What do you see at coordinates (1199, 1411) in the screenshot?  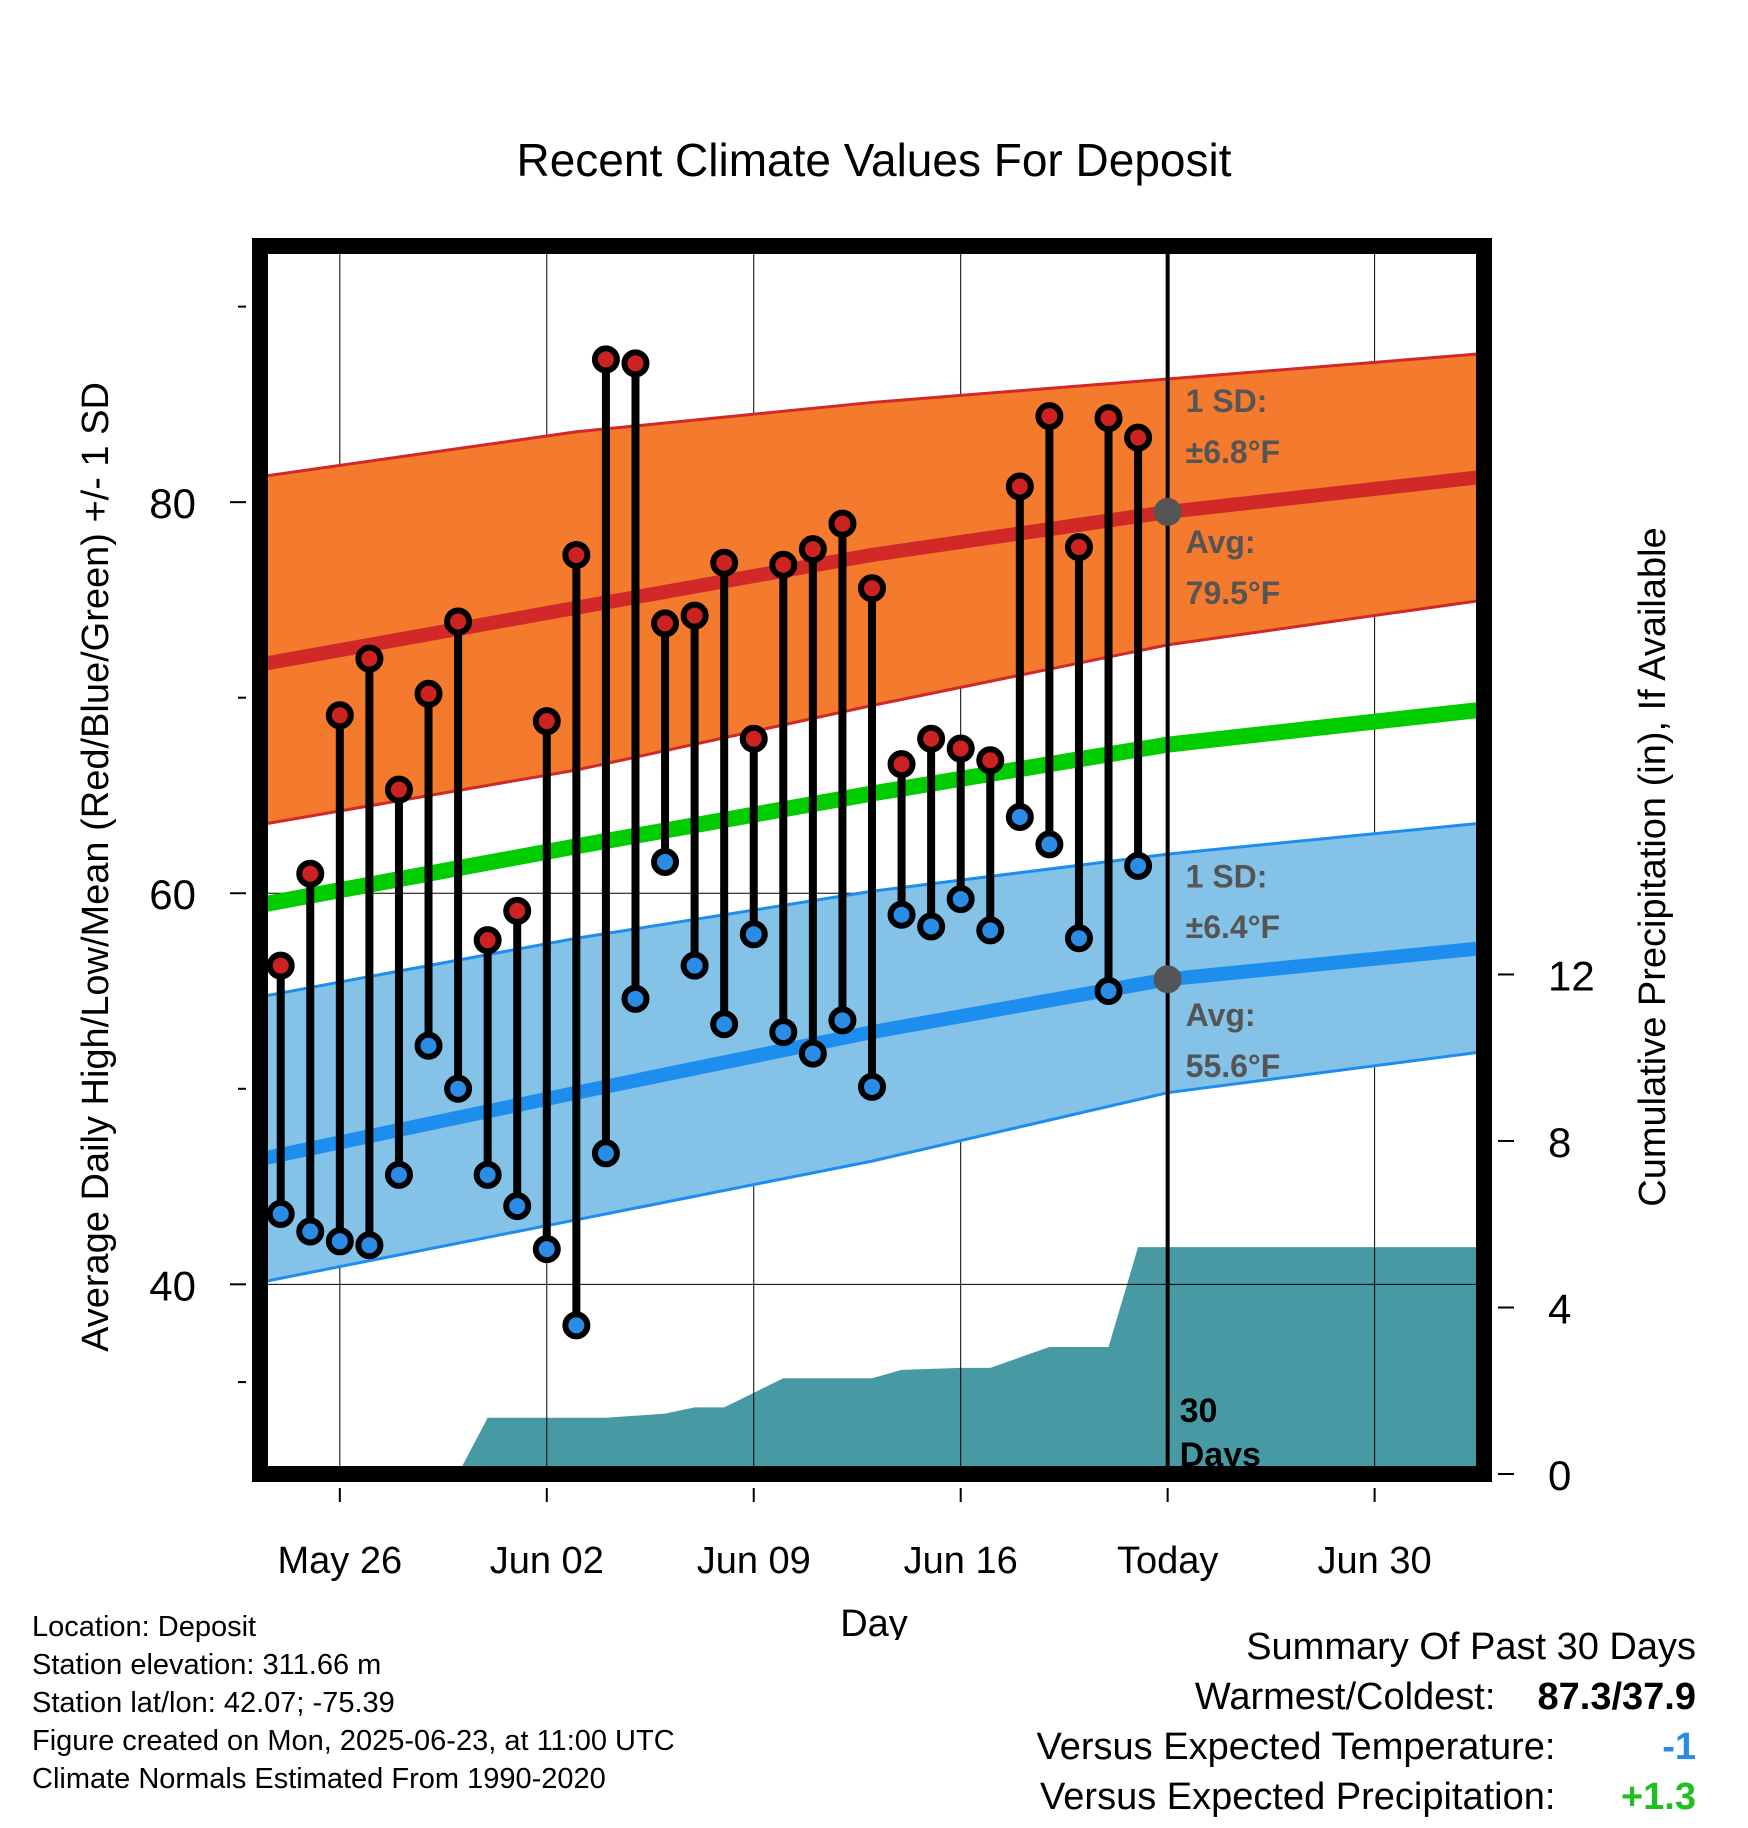 I see `today-label-line1: 30` at bounding box center [1199, 1411].